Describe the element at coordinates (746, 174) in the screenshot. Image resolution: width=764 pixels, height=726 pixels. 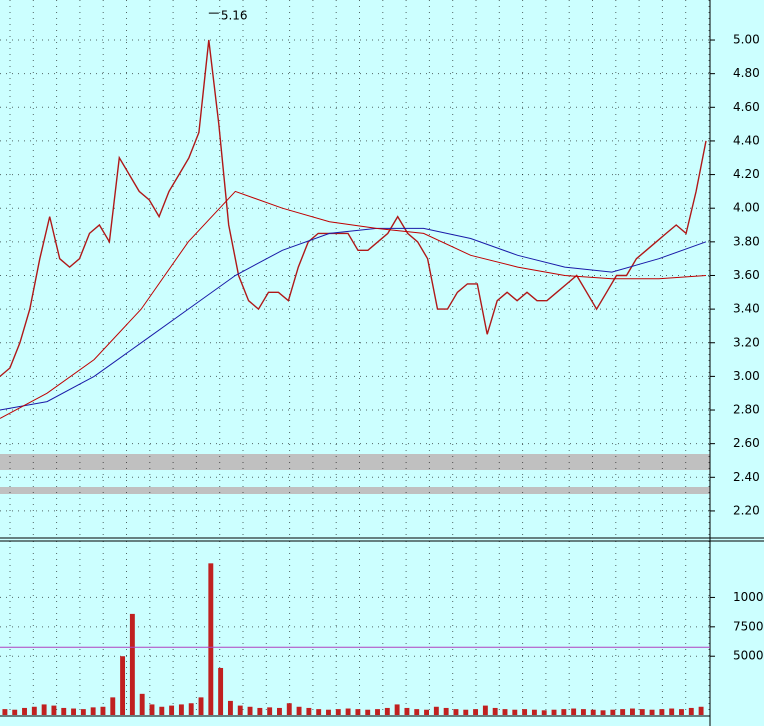
I see `y-tick-label: 4.20` at that location.